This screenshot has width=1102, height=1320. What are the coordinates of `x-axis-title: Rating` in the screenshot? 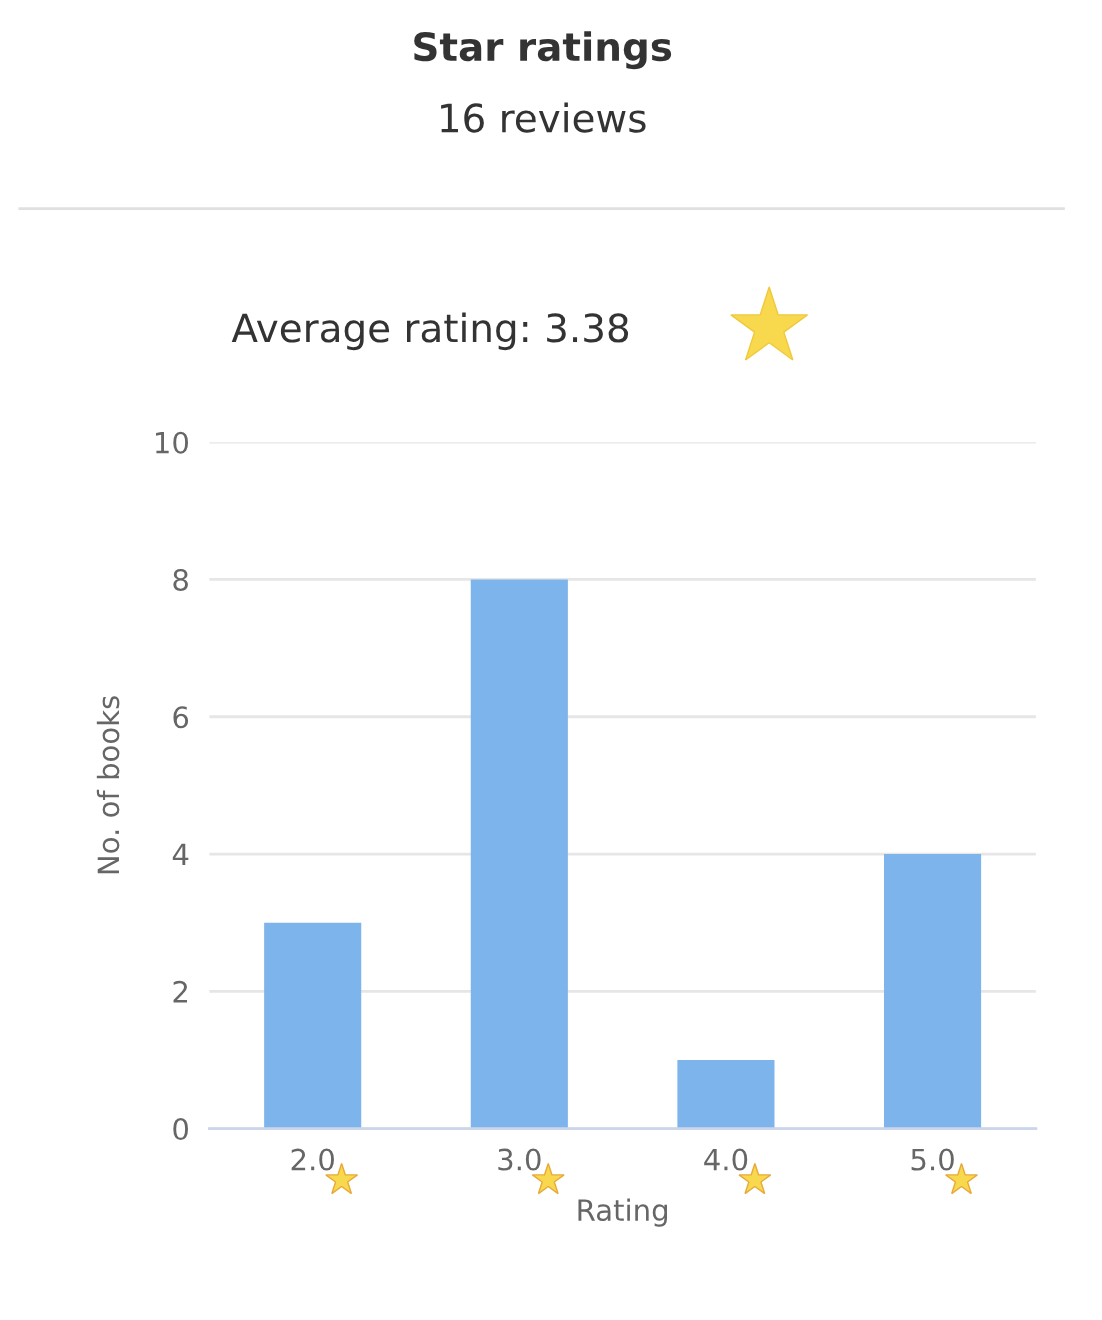 It's located at (622, 1212).